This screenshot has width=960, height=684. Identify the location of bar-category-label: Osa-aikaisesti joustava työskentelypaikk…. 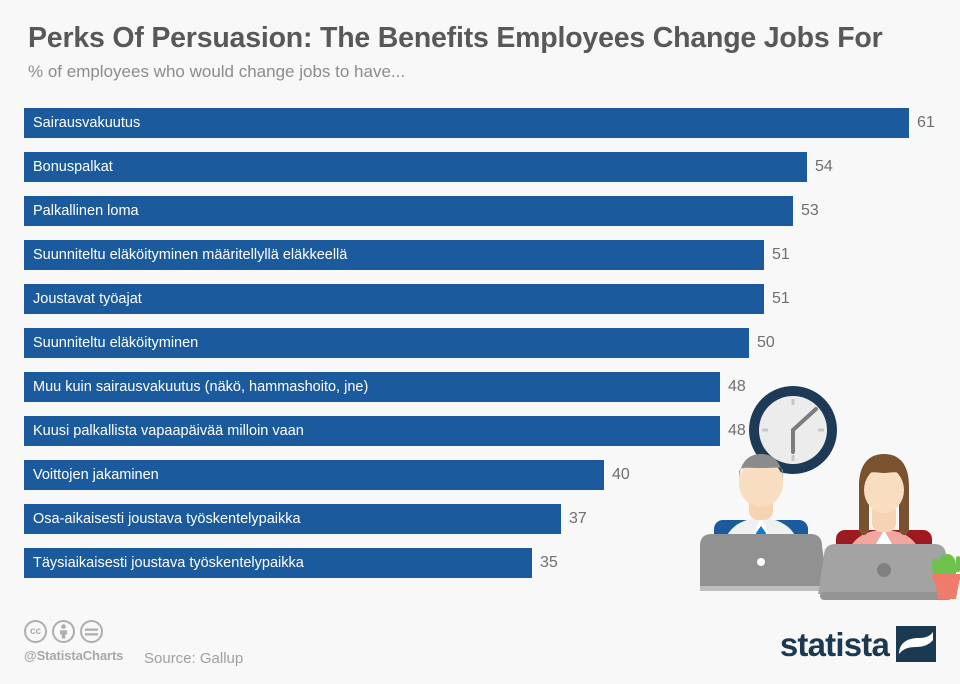
(167, 518).